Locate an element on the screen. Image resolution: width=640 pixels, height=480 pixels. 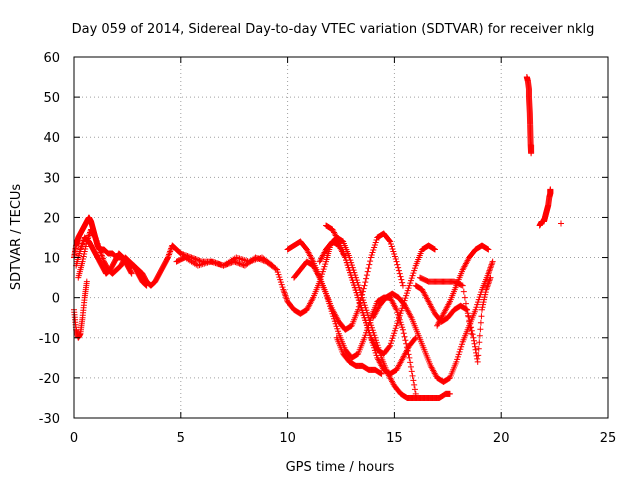
y-tick-label: 60 is located at coordinates (51, 58).